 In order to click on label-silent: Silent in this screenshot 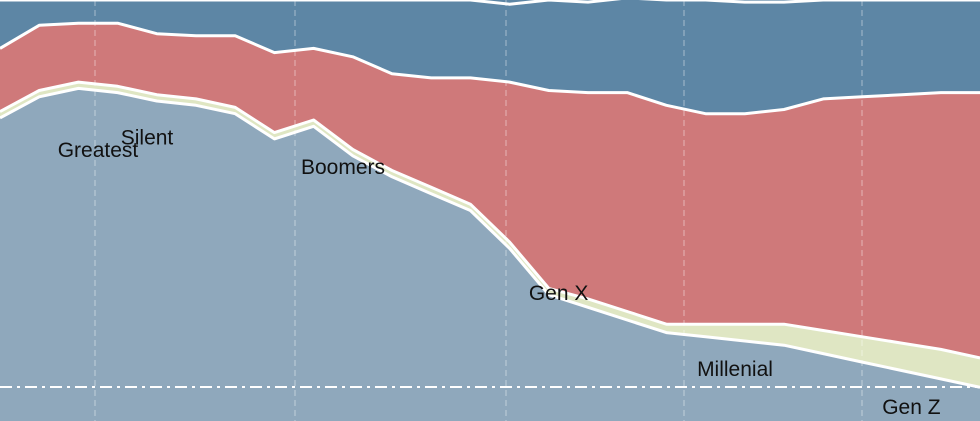, I will do `click(147, 137)`.